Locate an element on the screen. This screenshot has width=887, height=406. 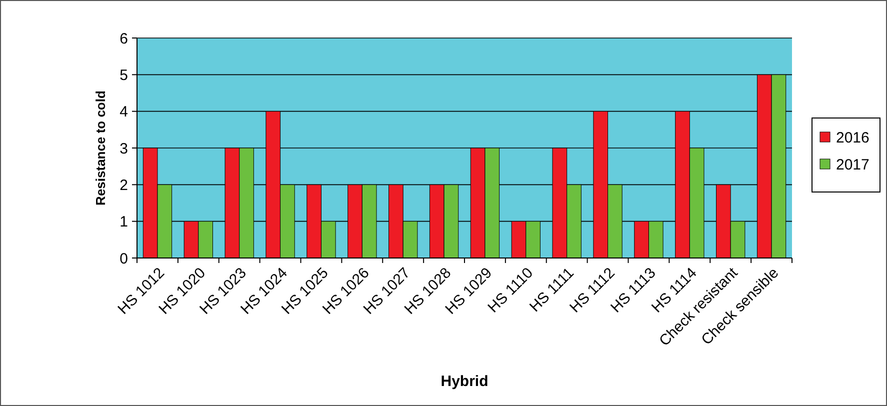
y-tick-label: 5 is located at coordinates (124, 75).